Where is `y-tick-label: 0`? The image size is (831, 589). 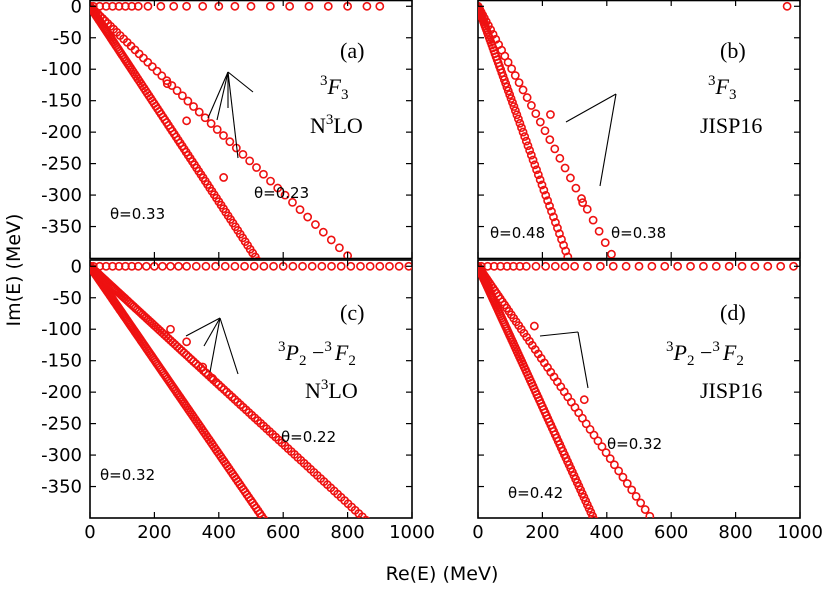 y-tick-label: 0 is located at coordinates (76, 266).